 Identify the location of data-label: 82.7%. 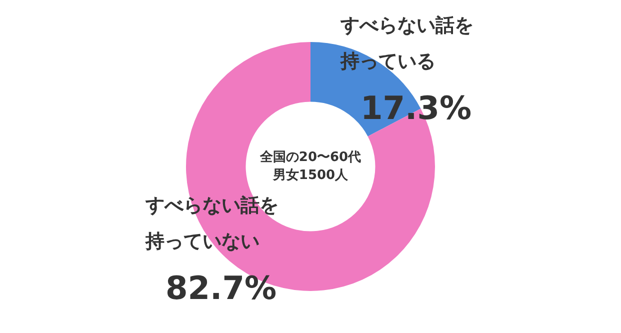
(221, 287).